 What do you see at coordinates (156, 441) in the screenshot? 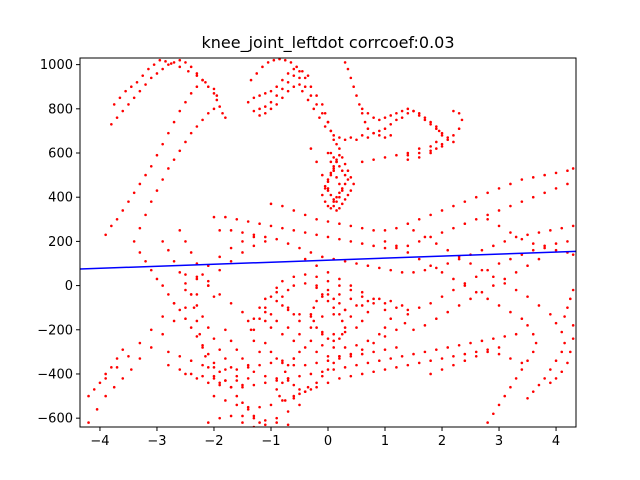
I see `x-tick-label: −3` at bounding box center [156, 441].